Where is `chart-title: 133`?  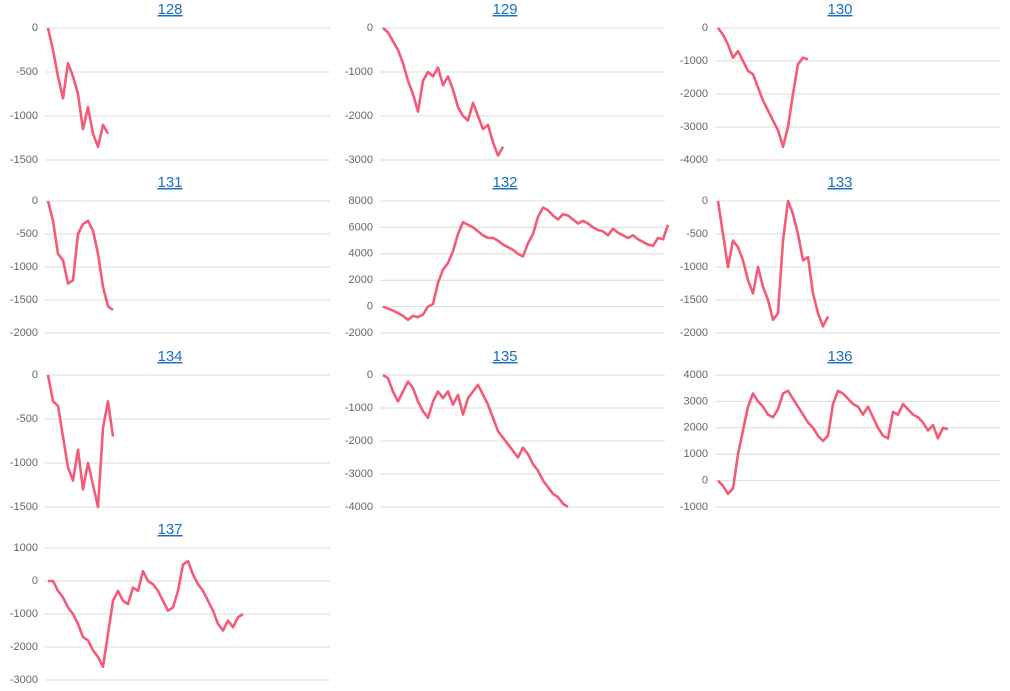 chart-title: 133 is located at coordinates (839, 182).